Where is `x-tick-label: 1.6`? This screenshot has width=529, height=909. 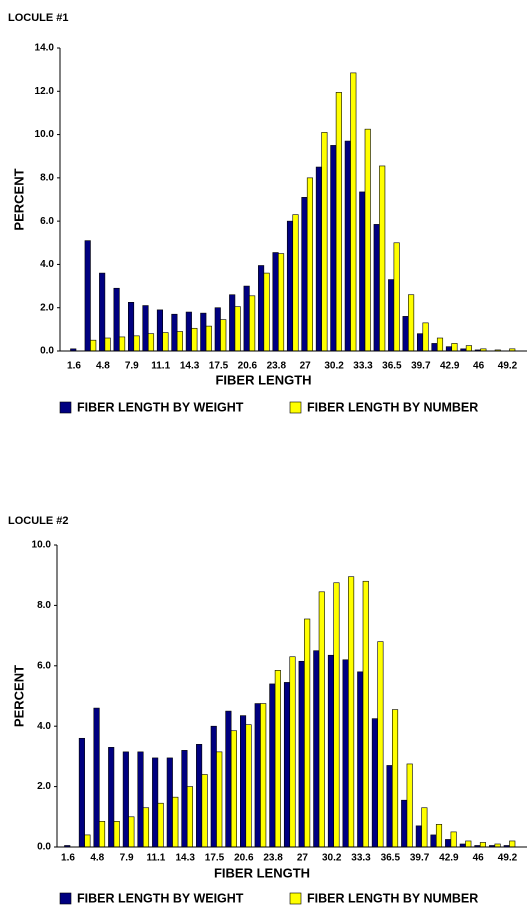 x-tick-label: 1.6 is located at coordinates (74, 366).